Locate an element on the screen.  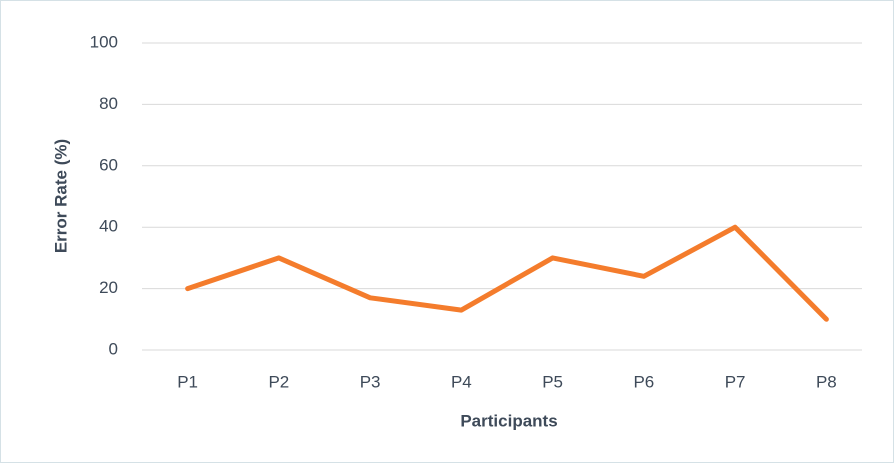
x-tick-label: P8 is located at coordinates (826, 381).